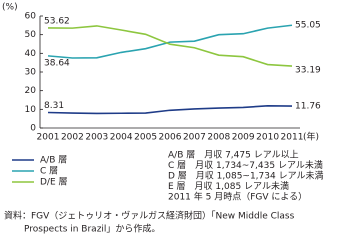 The width and height of the screenshot is (340, 240). What do you see at coordinates (245, 165) in the screenshot?
I see `note: C 層 月収 1,734~7,435 レアル未満` at bounding box center [245, 165].